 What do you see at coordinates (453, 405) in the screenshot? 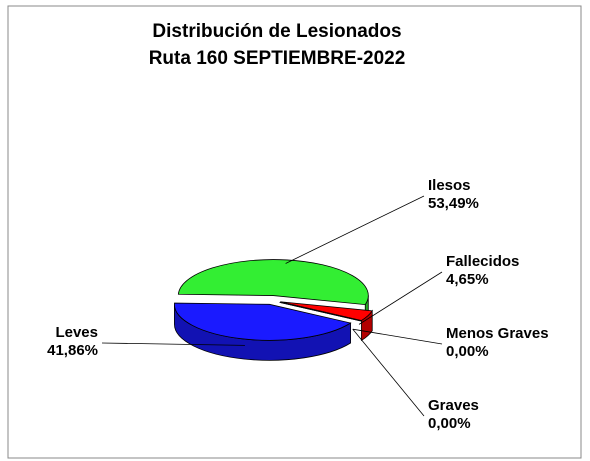
I see `slice-label: Graves` at bounding box center [453, 405].